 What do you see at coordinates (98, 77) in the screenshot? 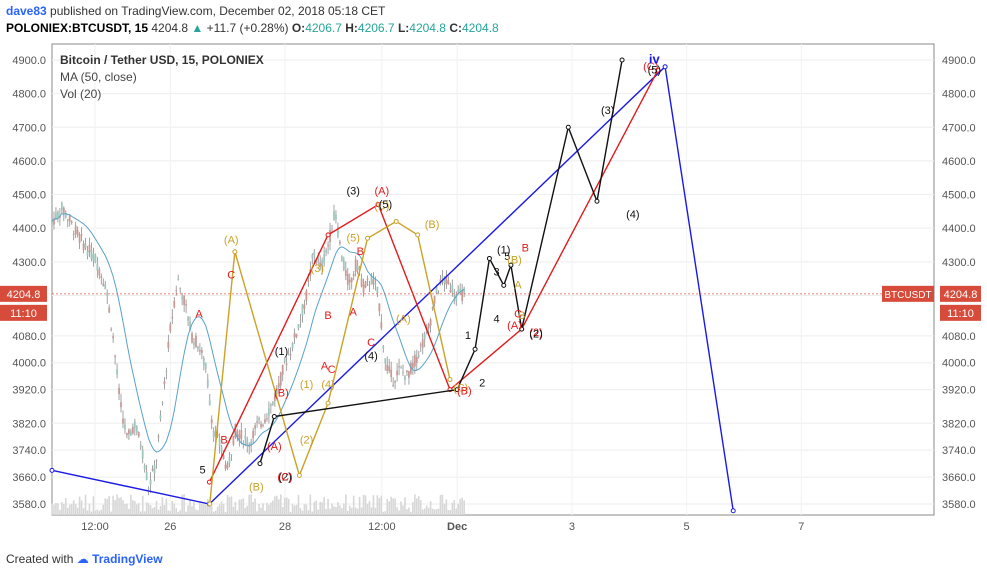
I see `legend-ma: MA (50, close)` at bounding box center [98, 77].